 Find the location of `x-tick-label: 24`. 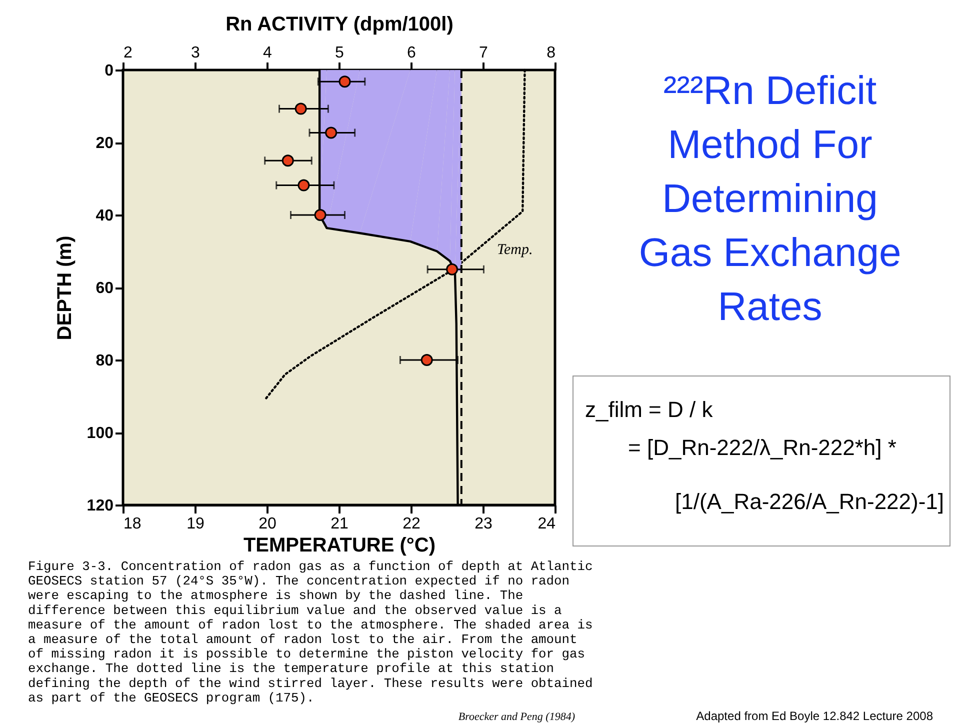

x-tick-label: 24 is located at coordinates (547, 524).